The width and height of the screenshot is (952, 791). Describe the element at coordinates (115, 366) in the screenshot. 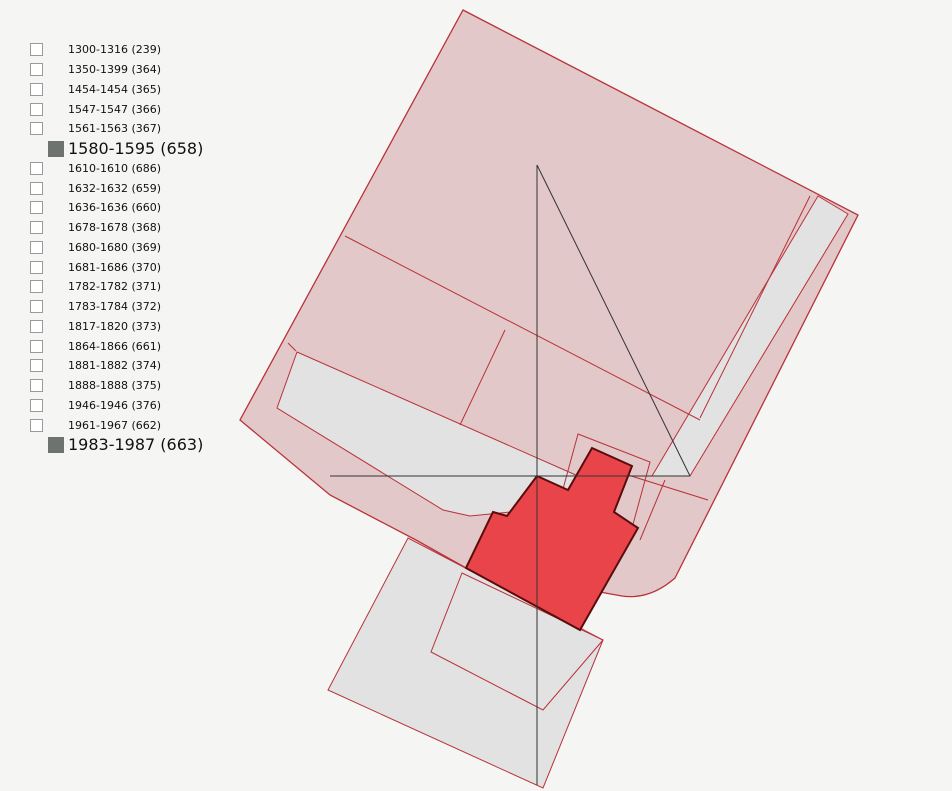

I see `legend-label: 1881-1882 (374)` at that location.